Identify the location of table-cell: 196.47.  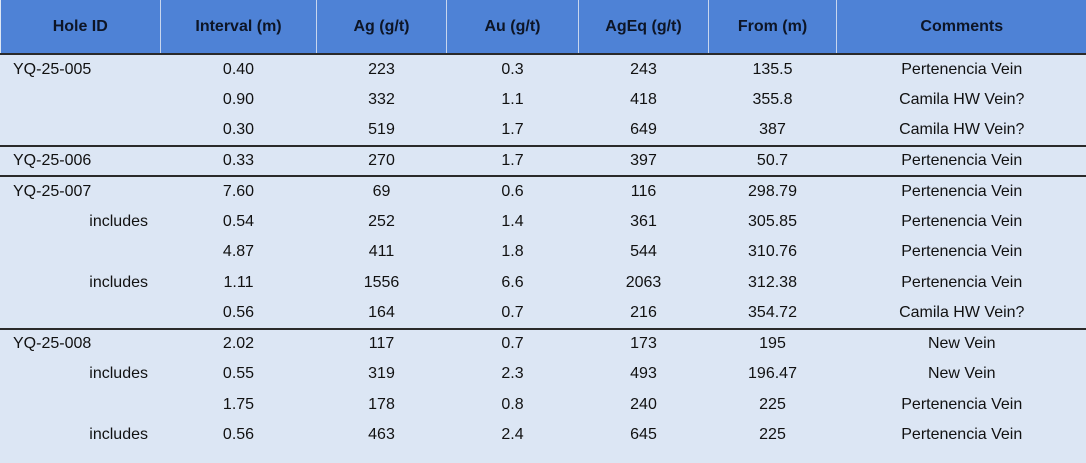
(772, 374).